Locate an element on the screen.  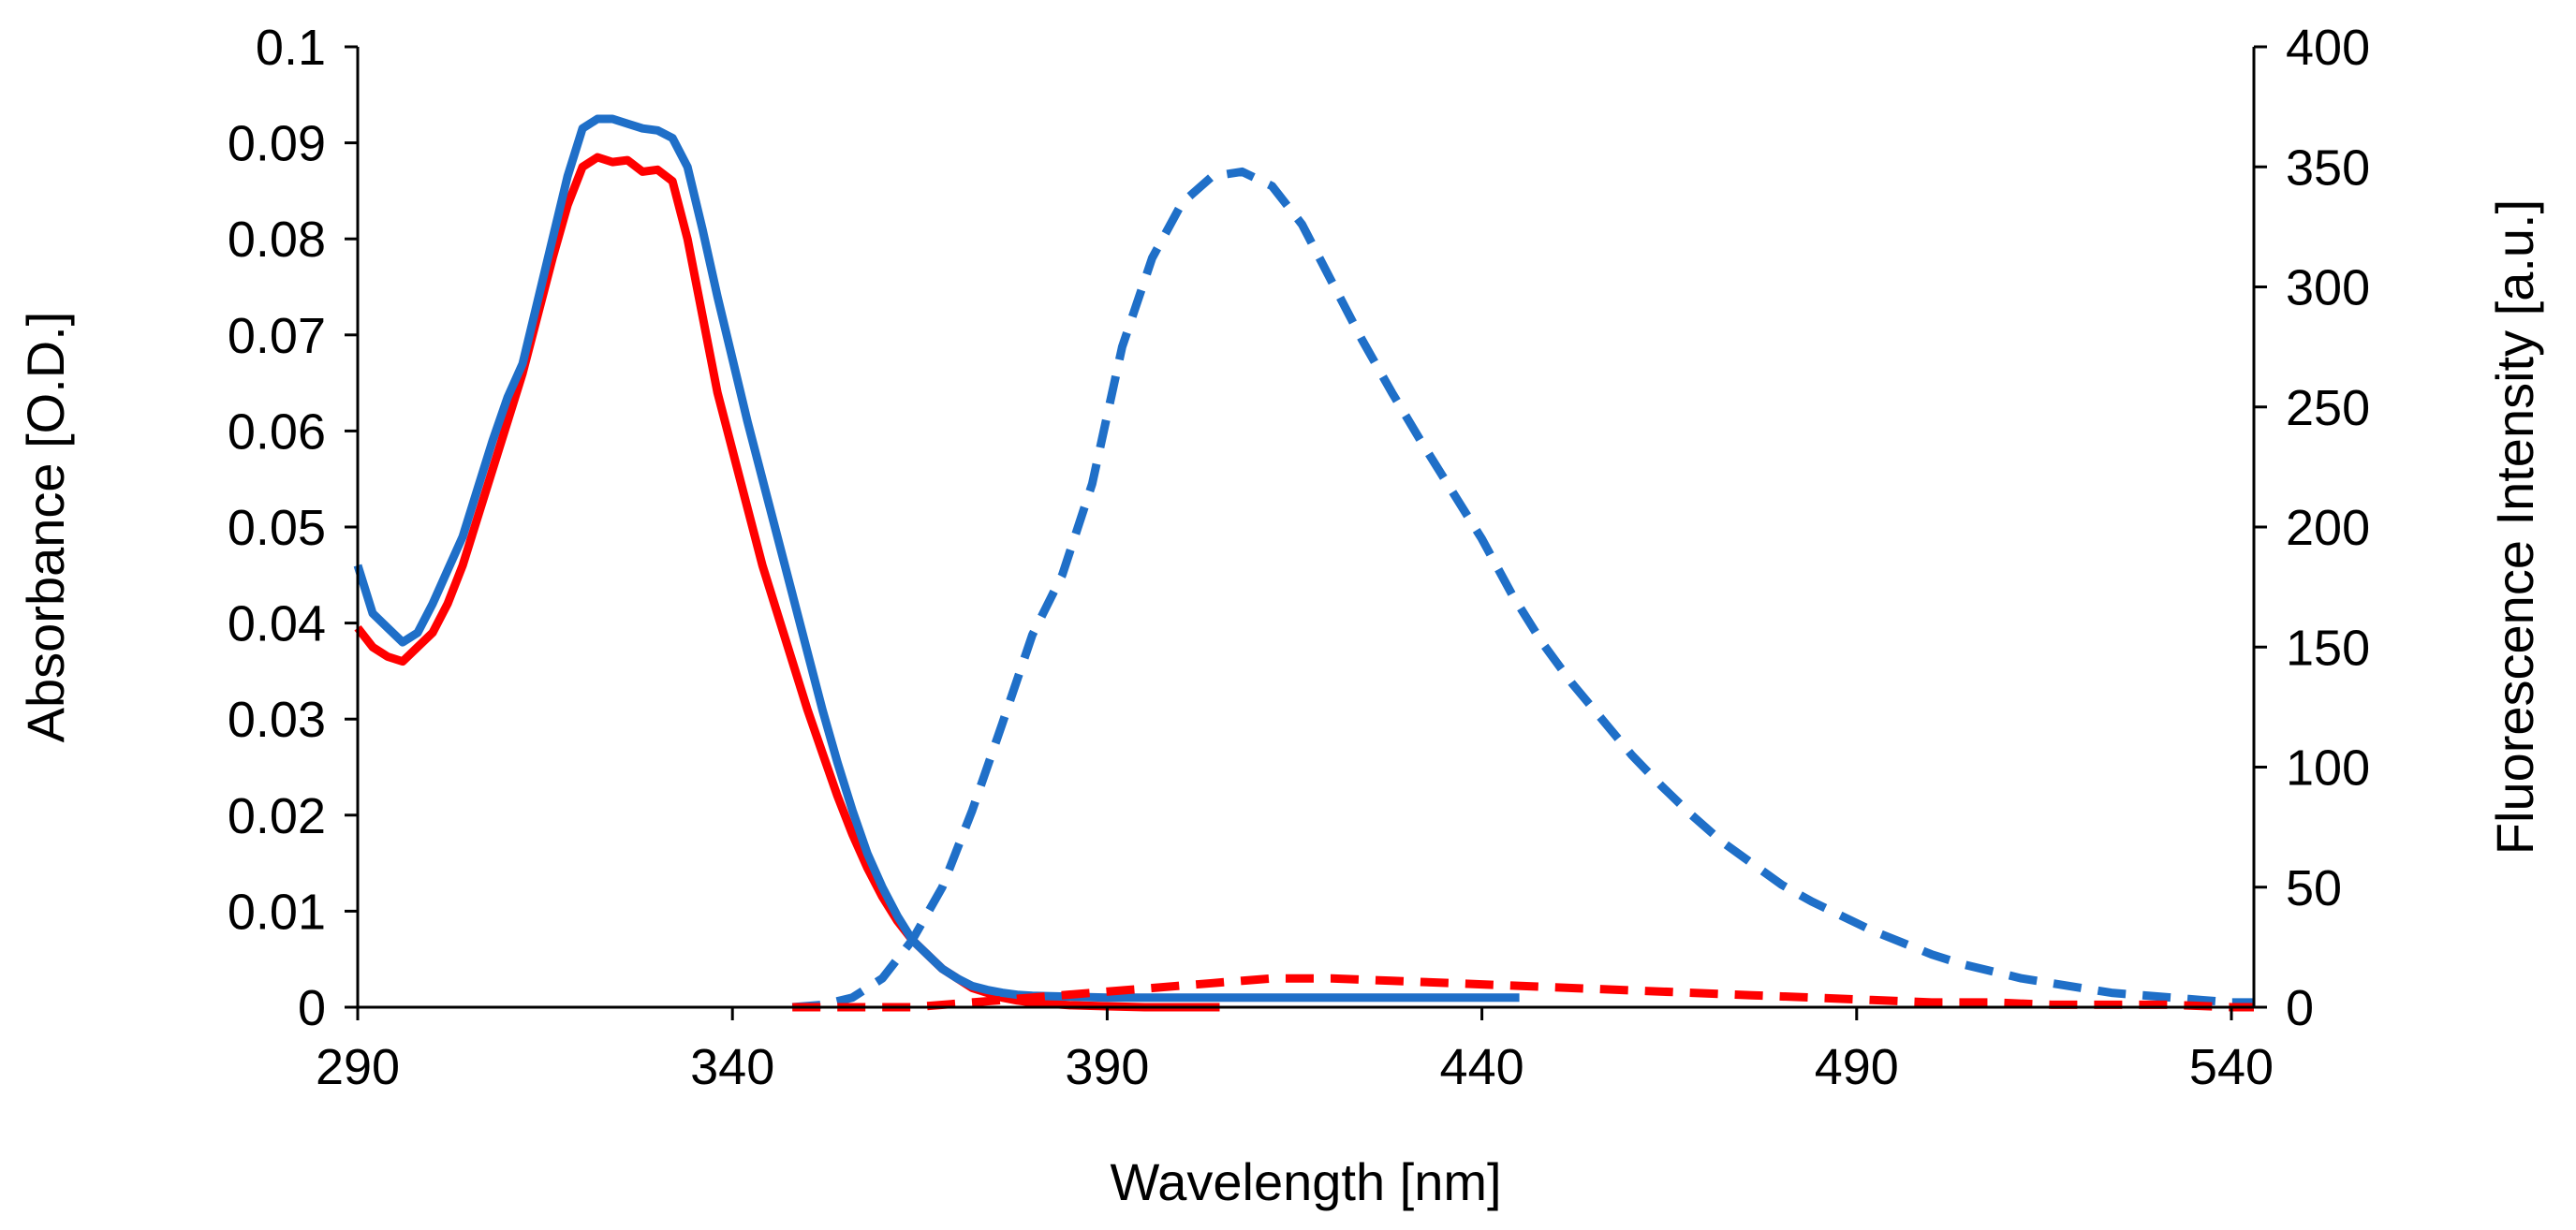
right-y-tick-label: 250 is located at coordinates (2328, 408).